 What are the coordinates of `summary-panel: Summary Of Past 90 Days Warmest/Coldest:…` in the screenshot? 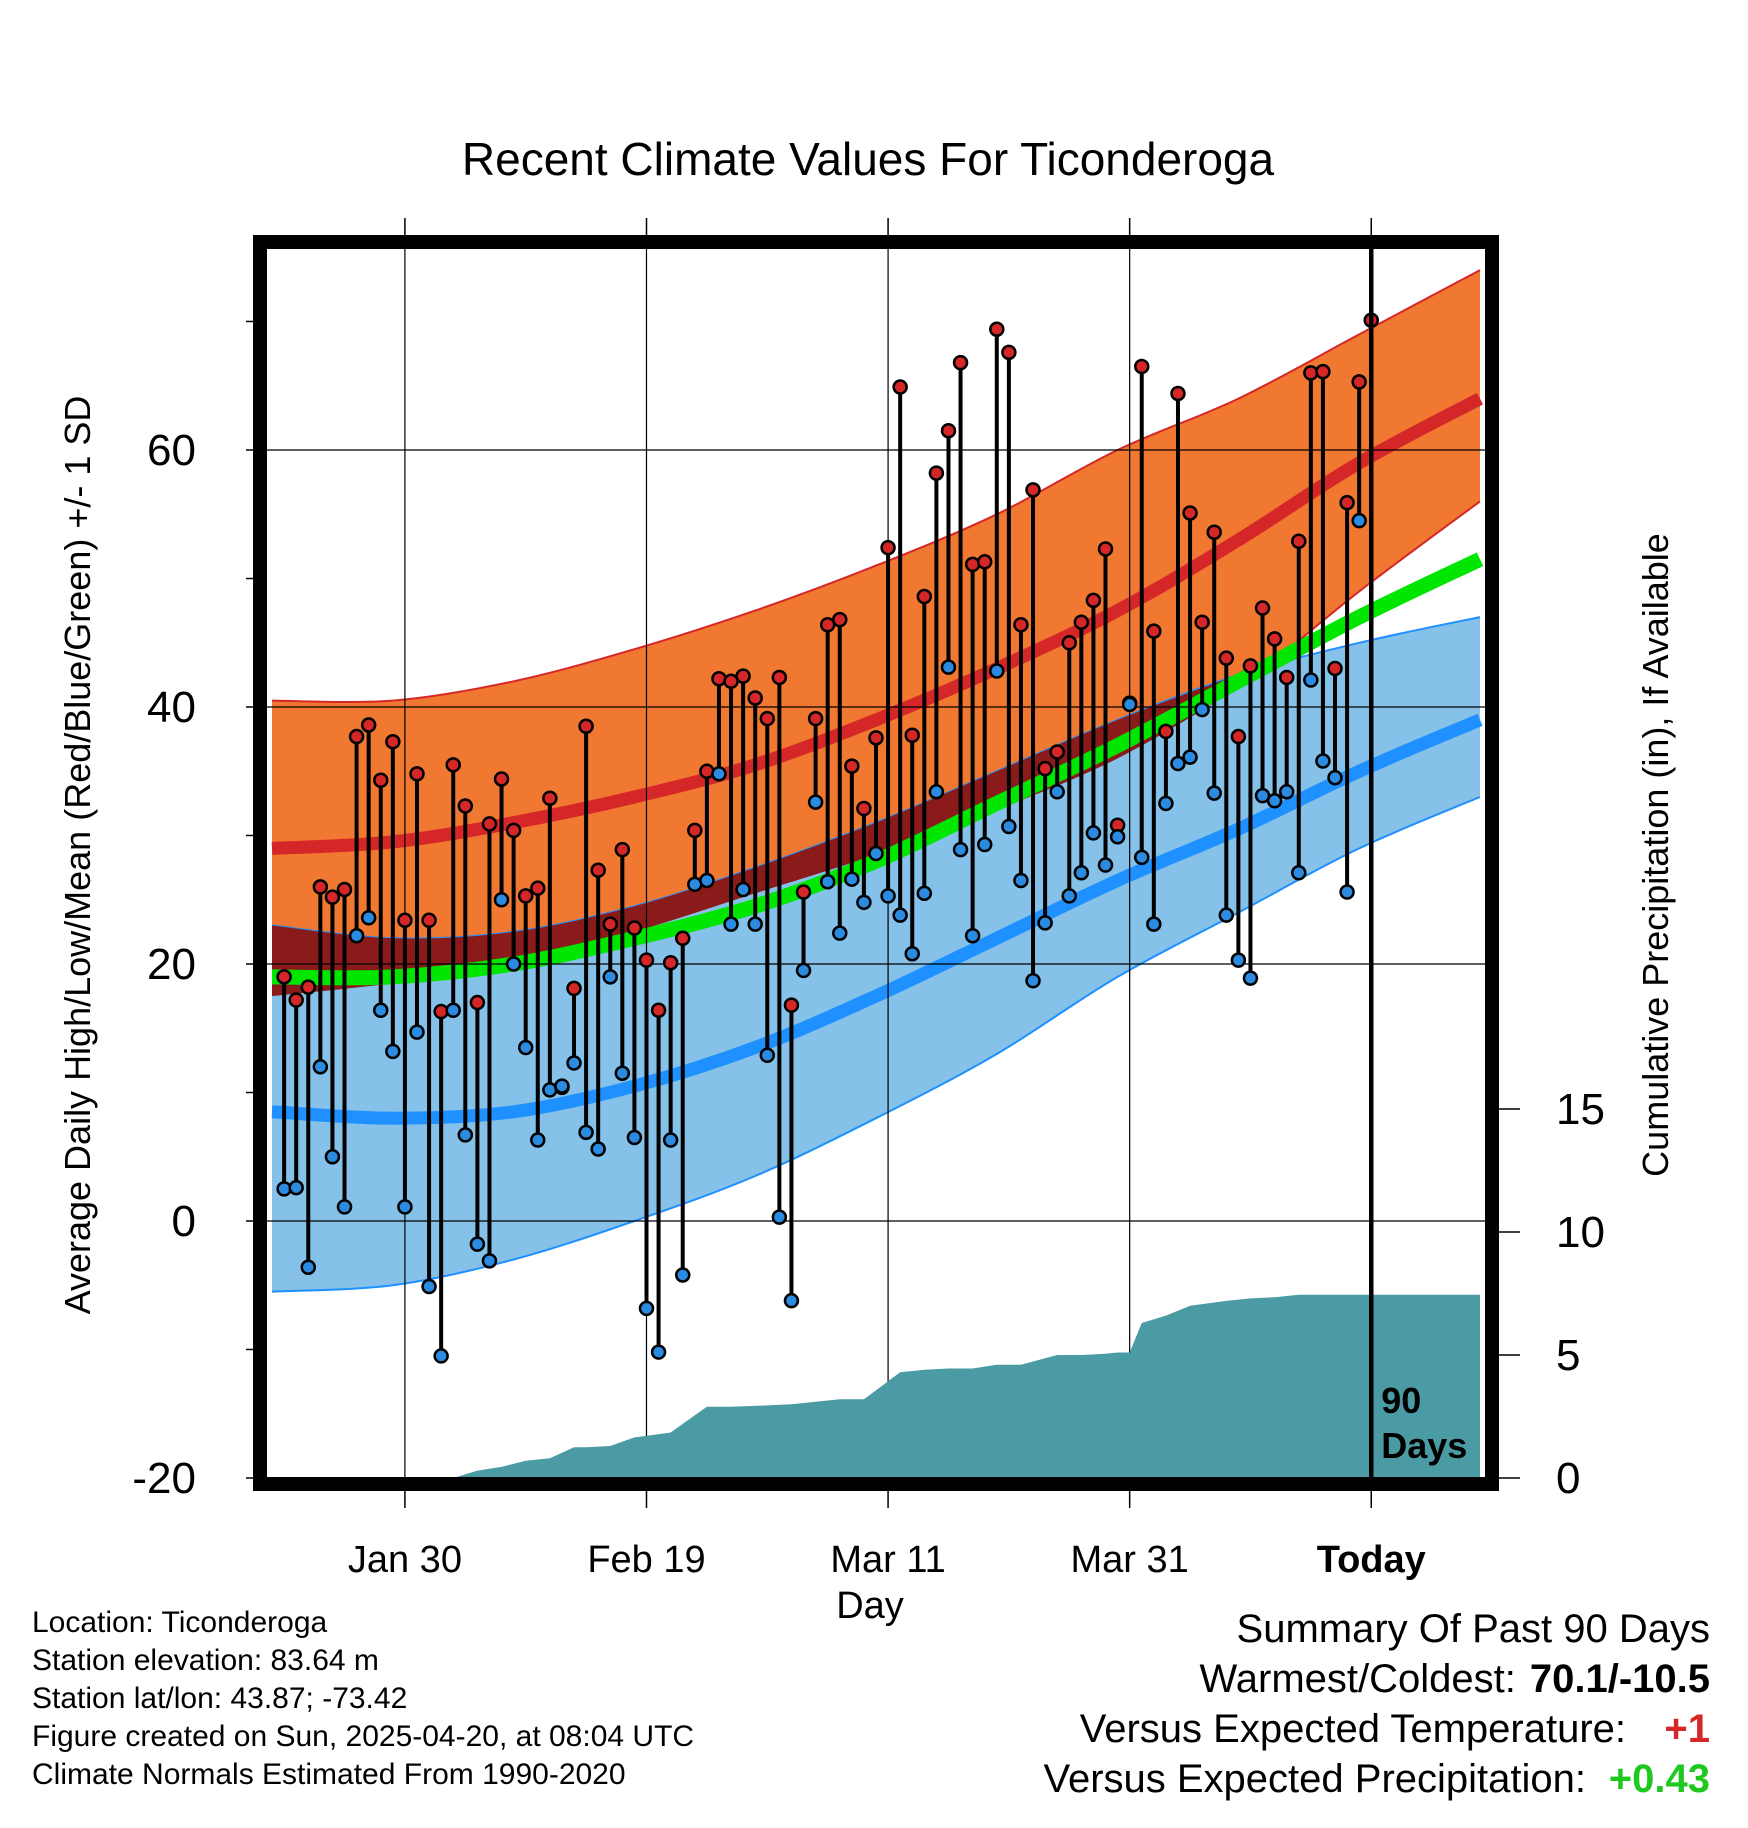 It's located at (1260, 1704).